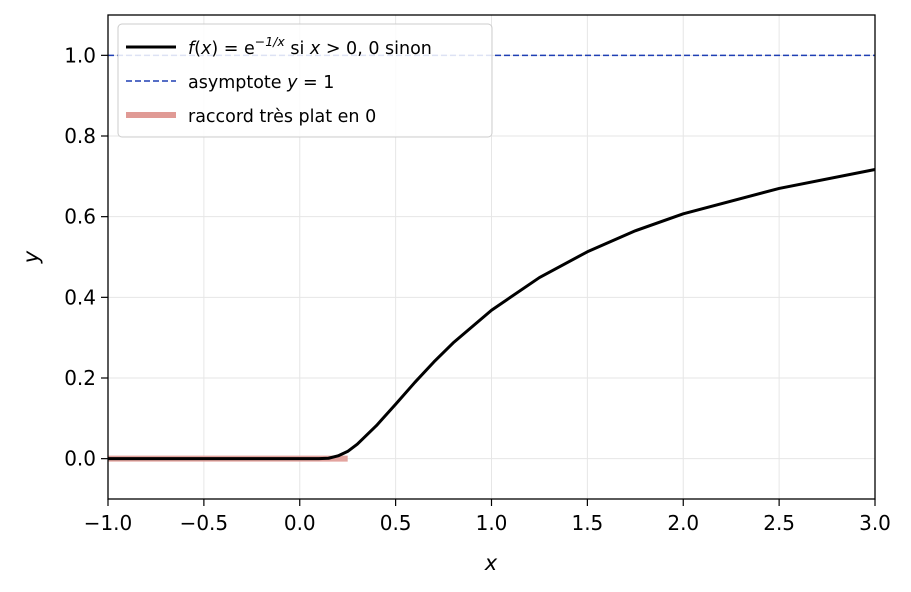 The image size is (911, 592). I want to click on x-tick-label: 1.5, so click(587, 523).